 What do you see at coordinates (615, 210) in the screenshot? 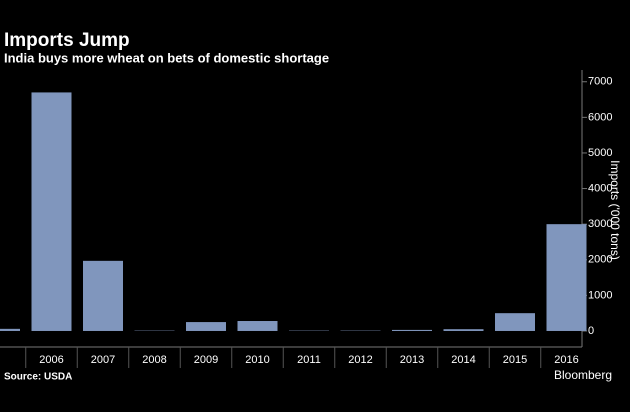
I see `y-axis-label: Imports ('000 tons)` at bounding box center [615, 210].